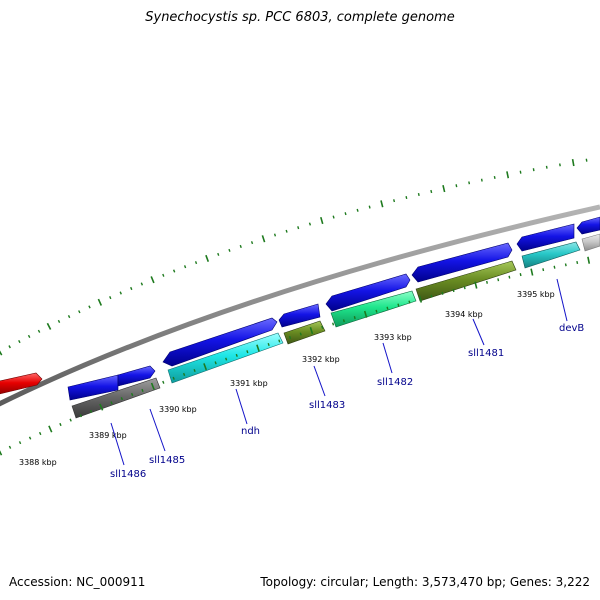 This screenshot has height=600, width=600. What do you see at coordinates (462, 262) in the screenshot?
I see `gene-arrow-sll1481-upper` at bounding box center [462, 262].